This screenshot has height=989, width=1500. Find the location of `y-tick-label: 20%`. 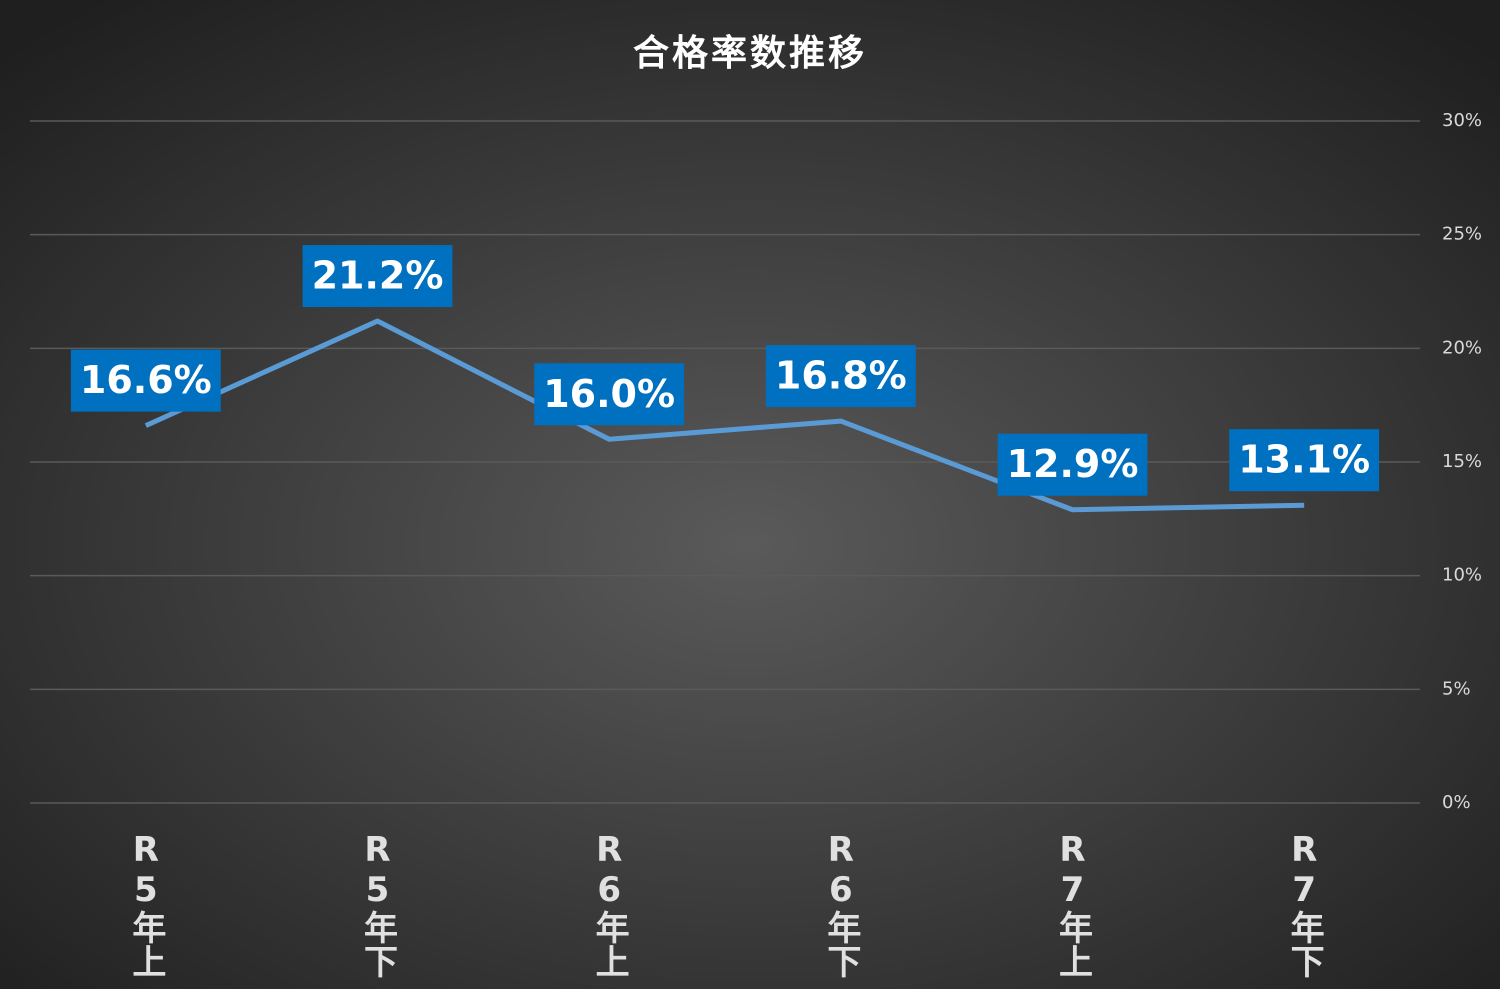

y-tick-label: 20% is located at coordinates (1462, 347).